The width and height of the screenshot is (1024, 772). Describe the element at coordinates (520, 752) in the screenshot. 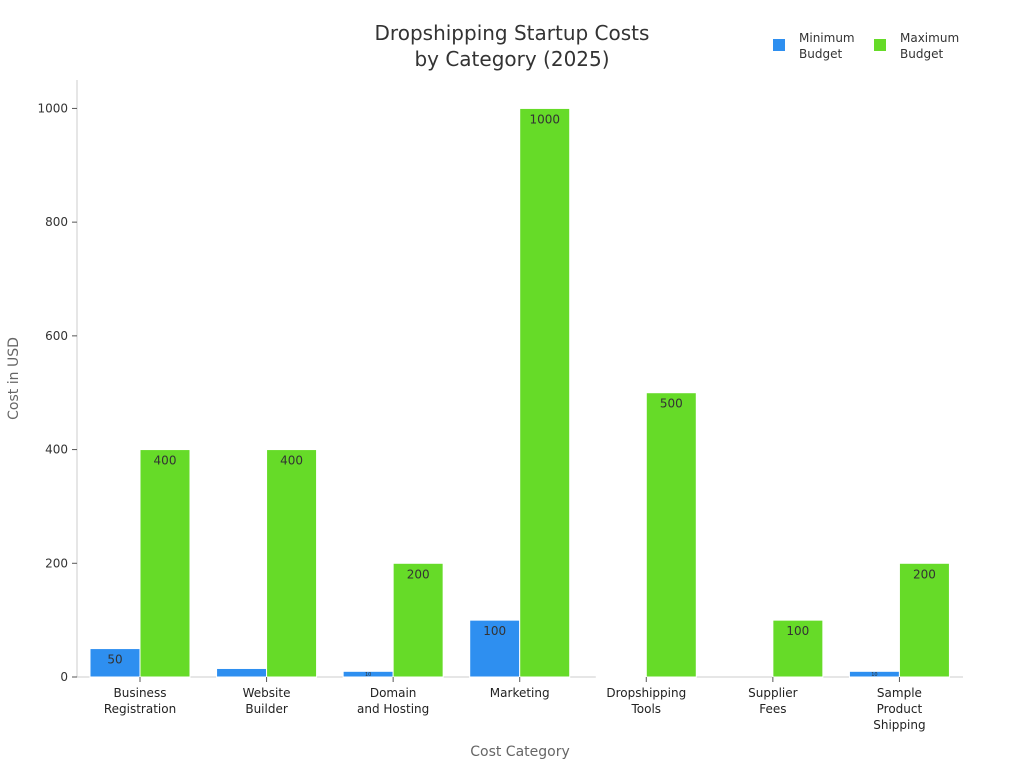

I see `x-axis-title: Cost Category` at that location.